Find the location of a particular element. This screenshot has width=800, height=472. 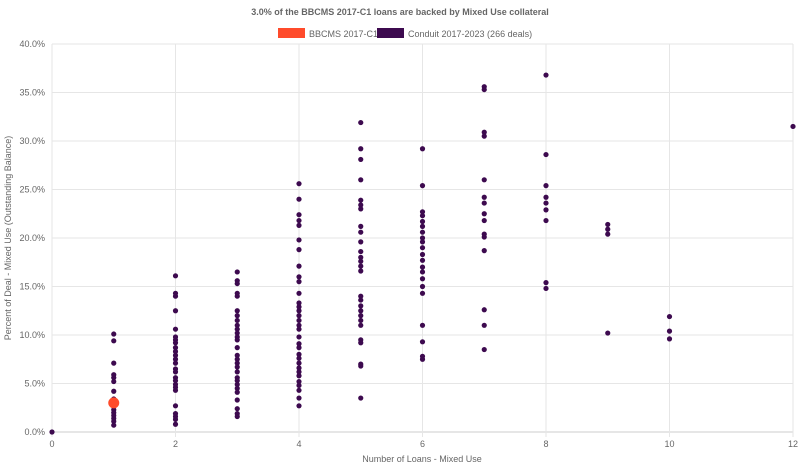

point-bbcms is located at coordinates (114, 403).